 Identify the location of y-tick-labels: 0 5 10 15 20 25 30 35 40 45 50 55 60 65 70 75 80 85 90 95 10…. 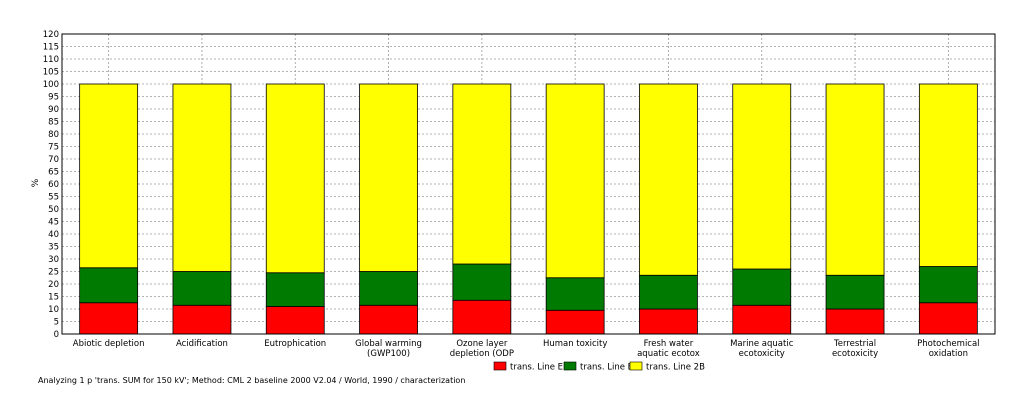
(51, 185).